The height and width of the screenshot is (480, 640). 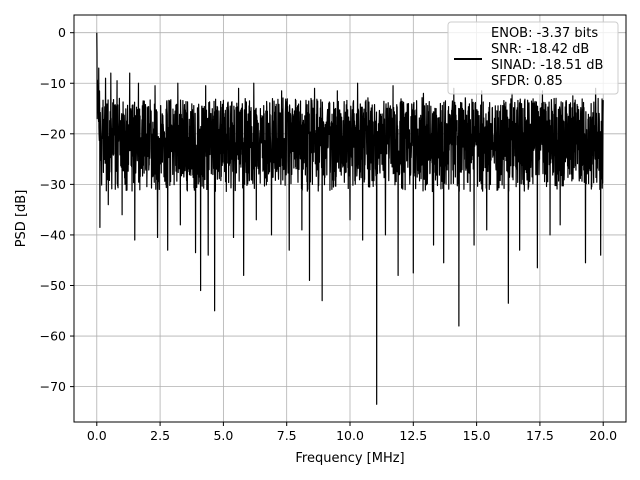 What do you see at coordinates (57, 209) in the screenshot?
I see `y-axis-ticks: 0 −10 −20 −30 −40 −50 −60 −70` at bounding box center [57, 209].